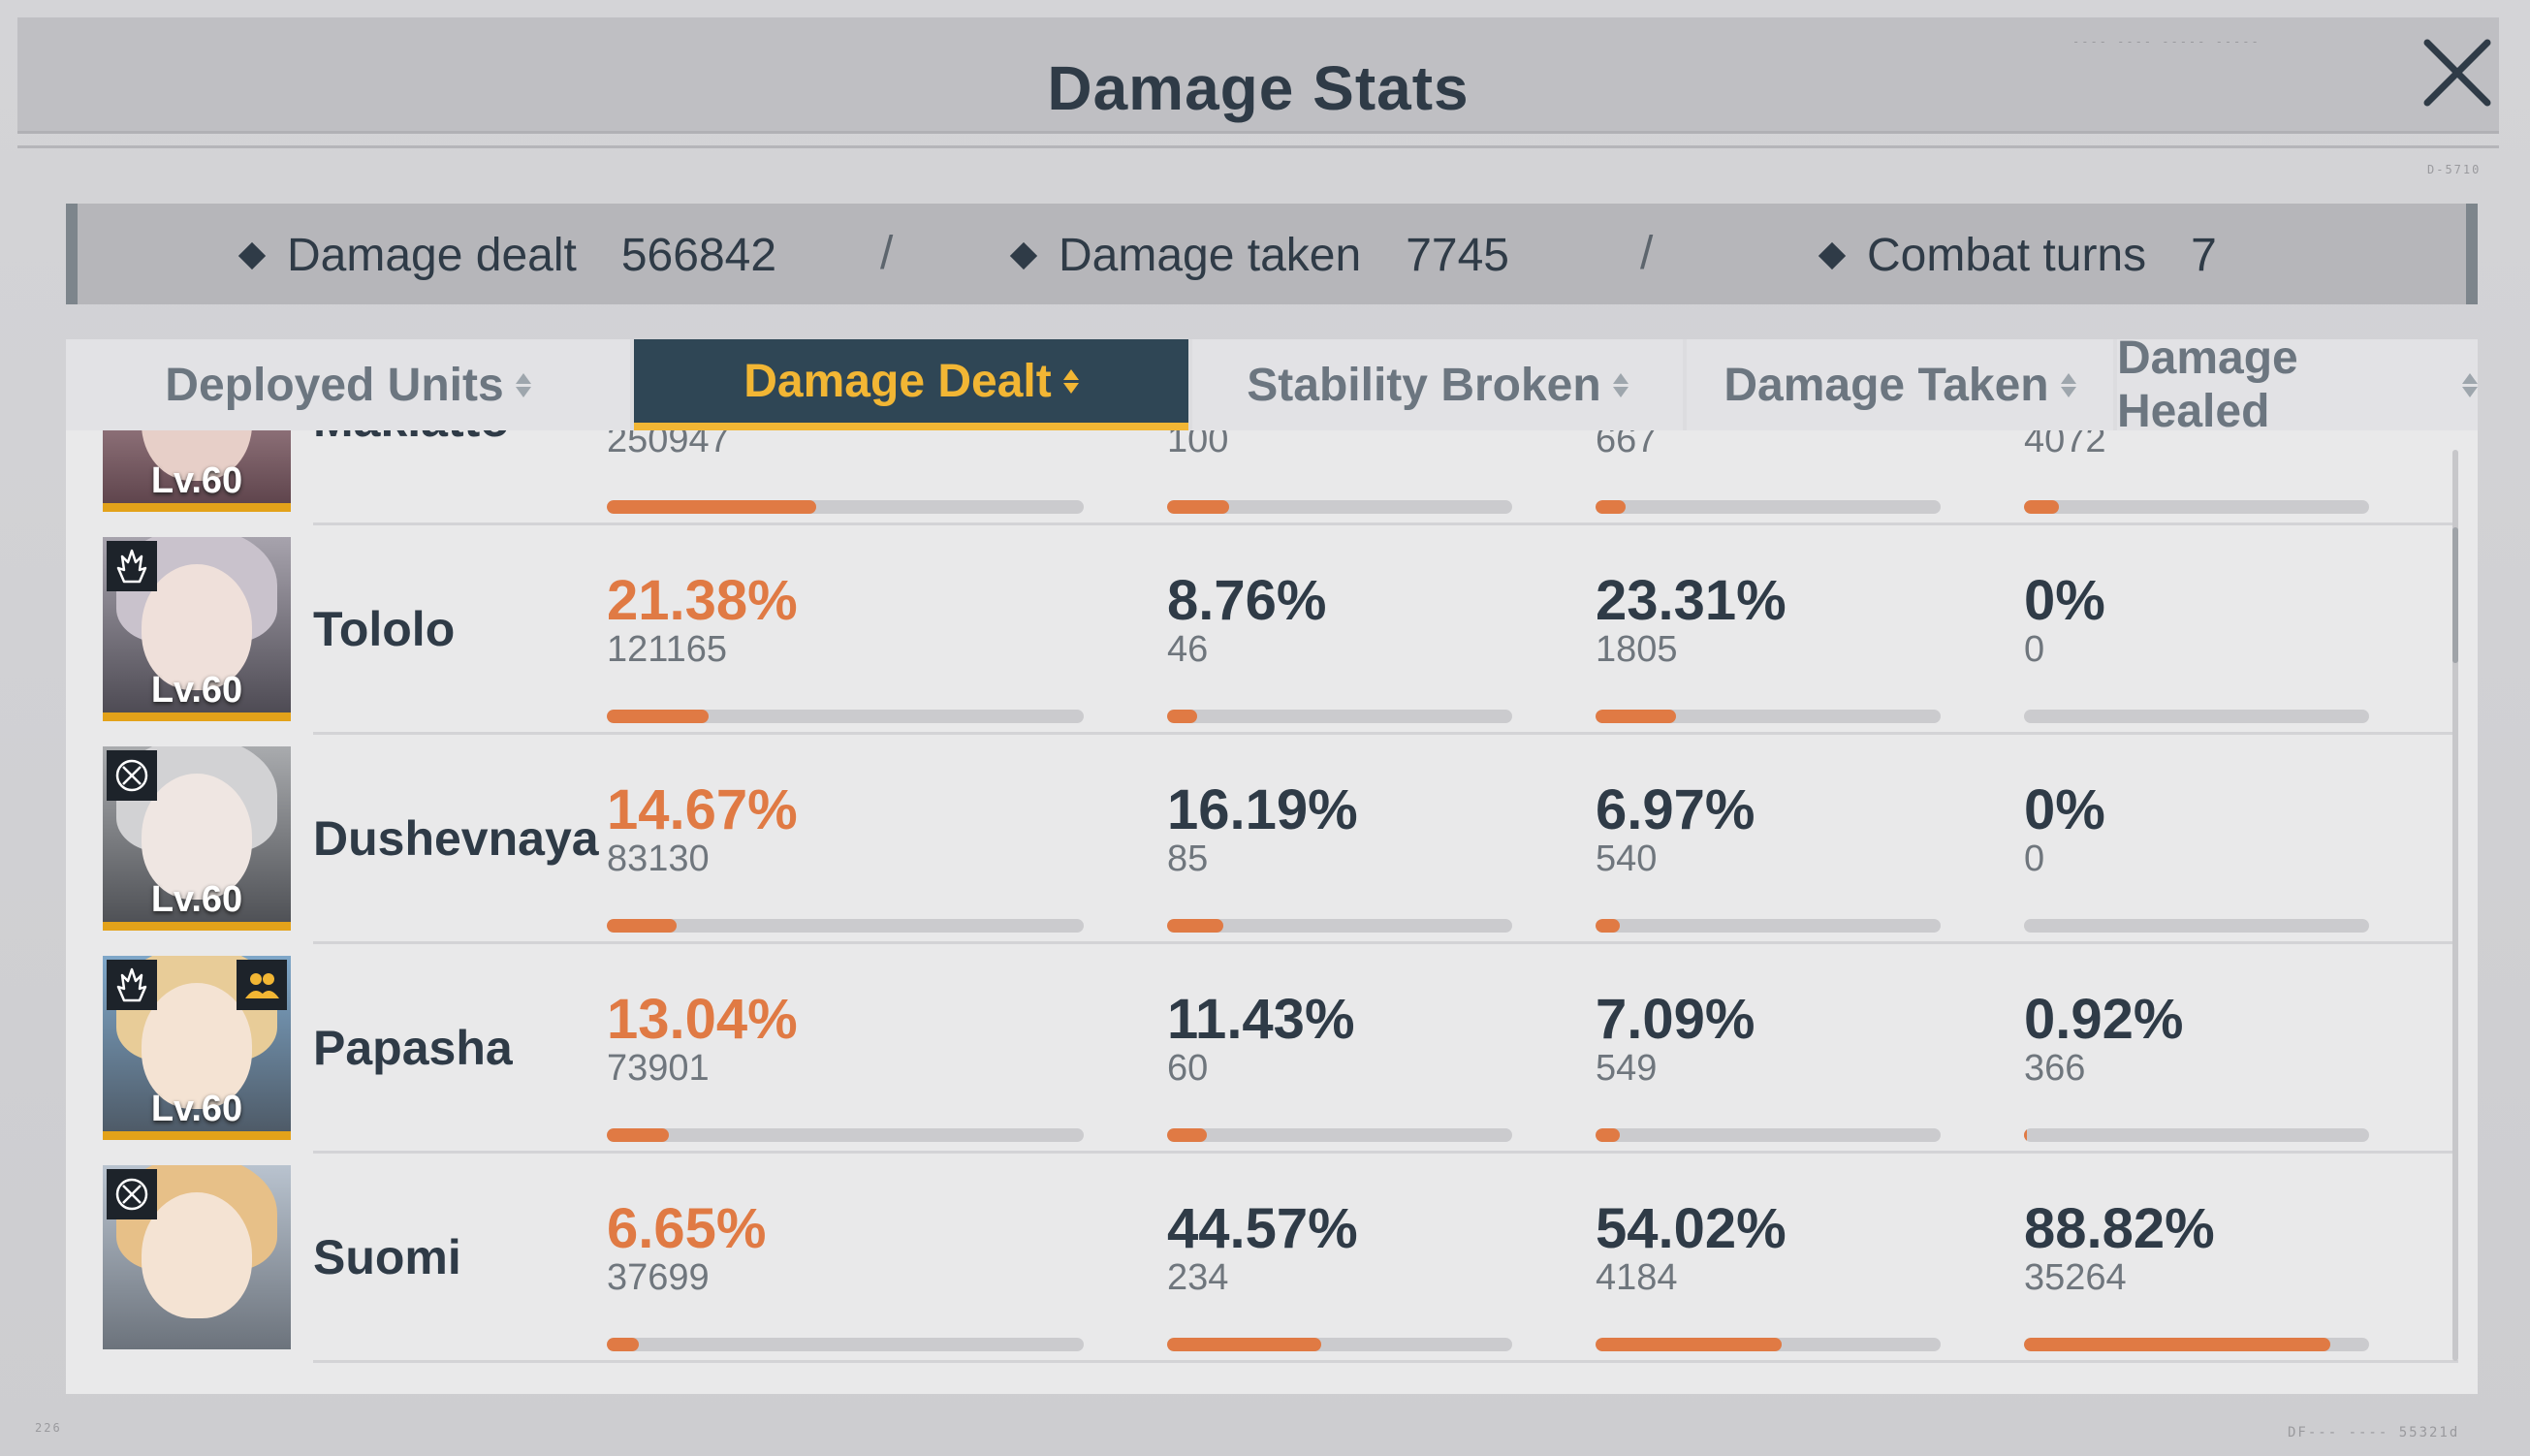 This screenshot has width=2530, height=1456. What do you see at coordinates (2455, 906) in the screenshot?
I see `scrollbar` at bounding box center [2455, 906].